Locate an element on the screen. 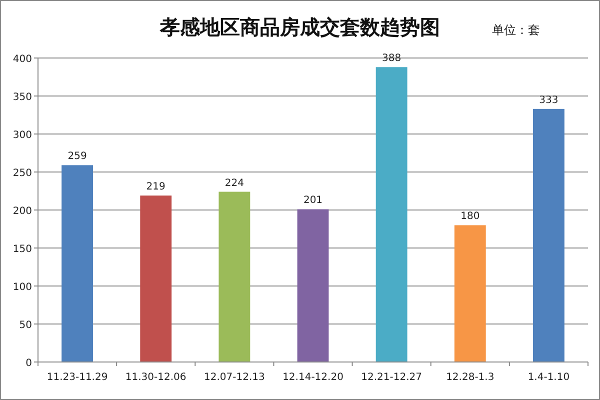 The image size is (600, 400). ytick: 200 is located at coordinates (22, 211).